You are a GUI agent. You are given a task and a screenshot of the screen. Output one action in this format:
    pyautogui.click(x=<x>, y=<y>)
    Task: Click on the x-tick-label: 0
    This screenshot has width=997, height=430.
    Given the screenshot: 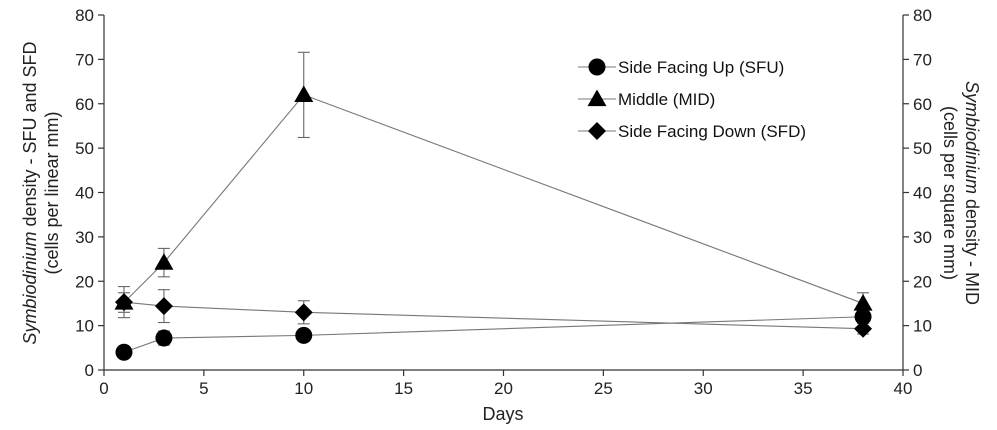 What is the action you would take?
    pyautogui.click(x=103, y=388)
    